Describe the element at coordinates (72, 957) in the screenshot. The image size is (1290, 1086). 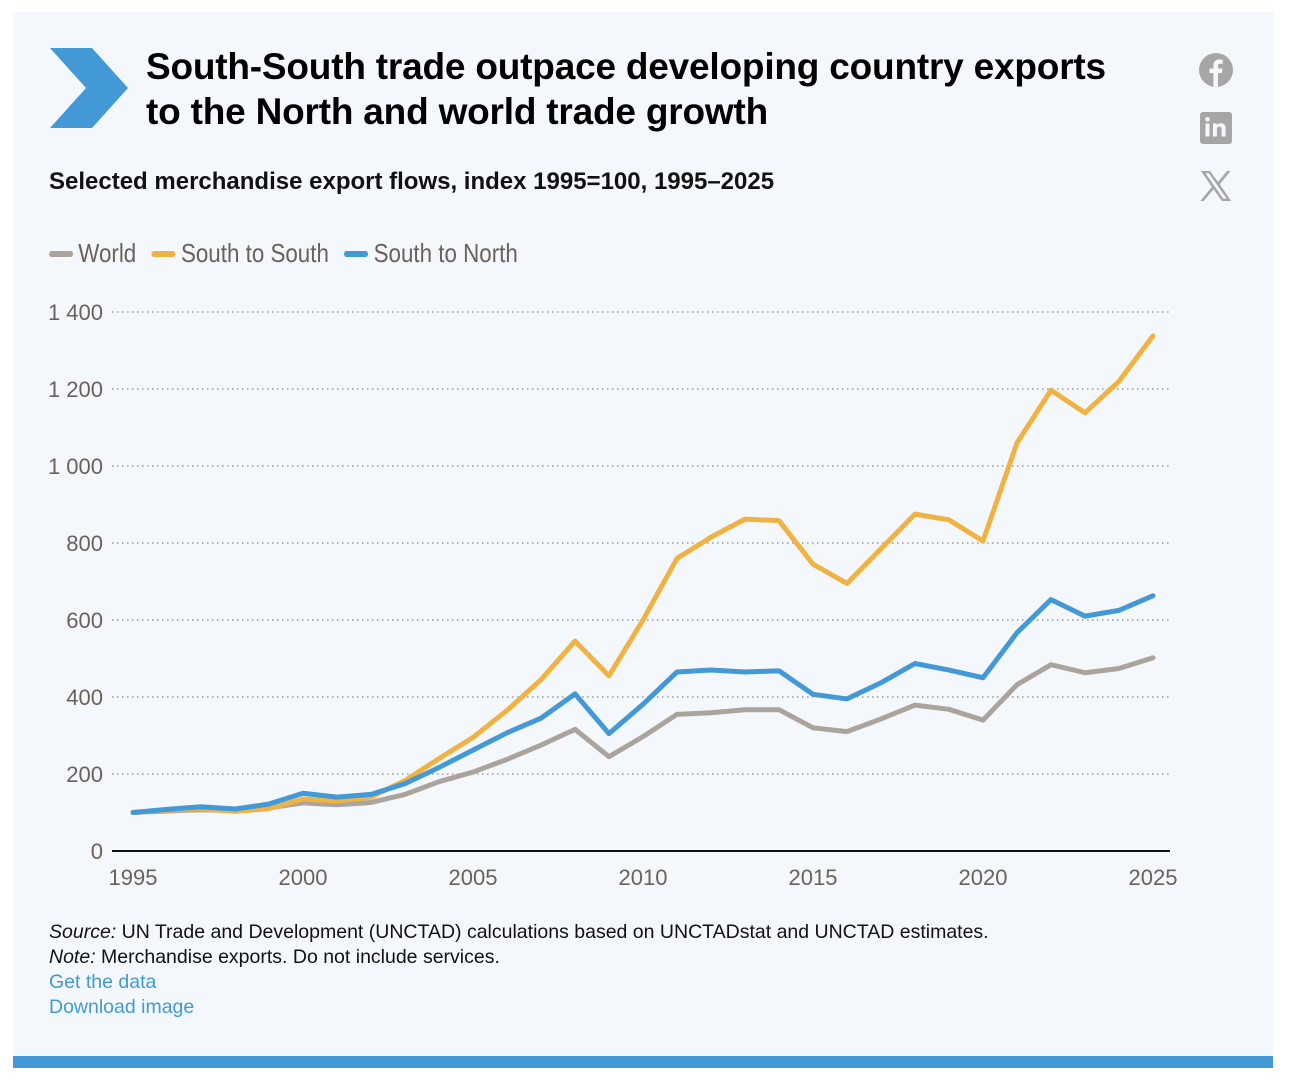
I see `note-label: Note:` at that location.